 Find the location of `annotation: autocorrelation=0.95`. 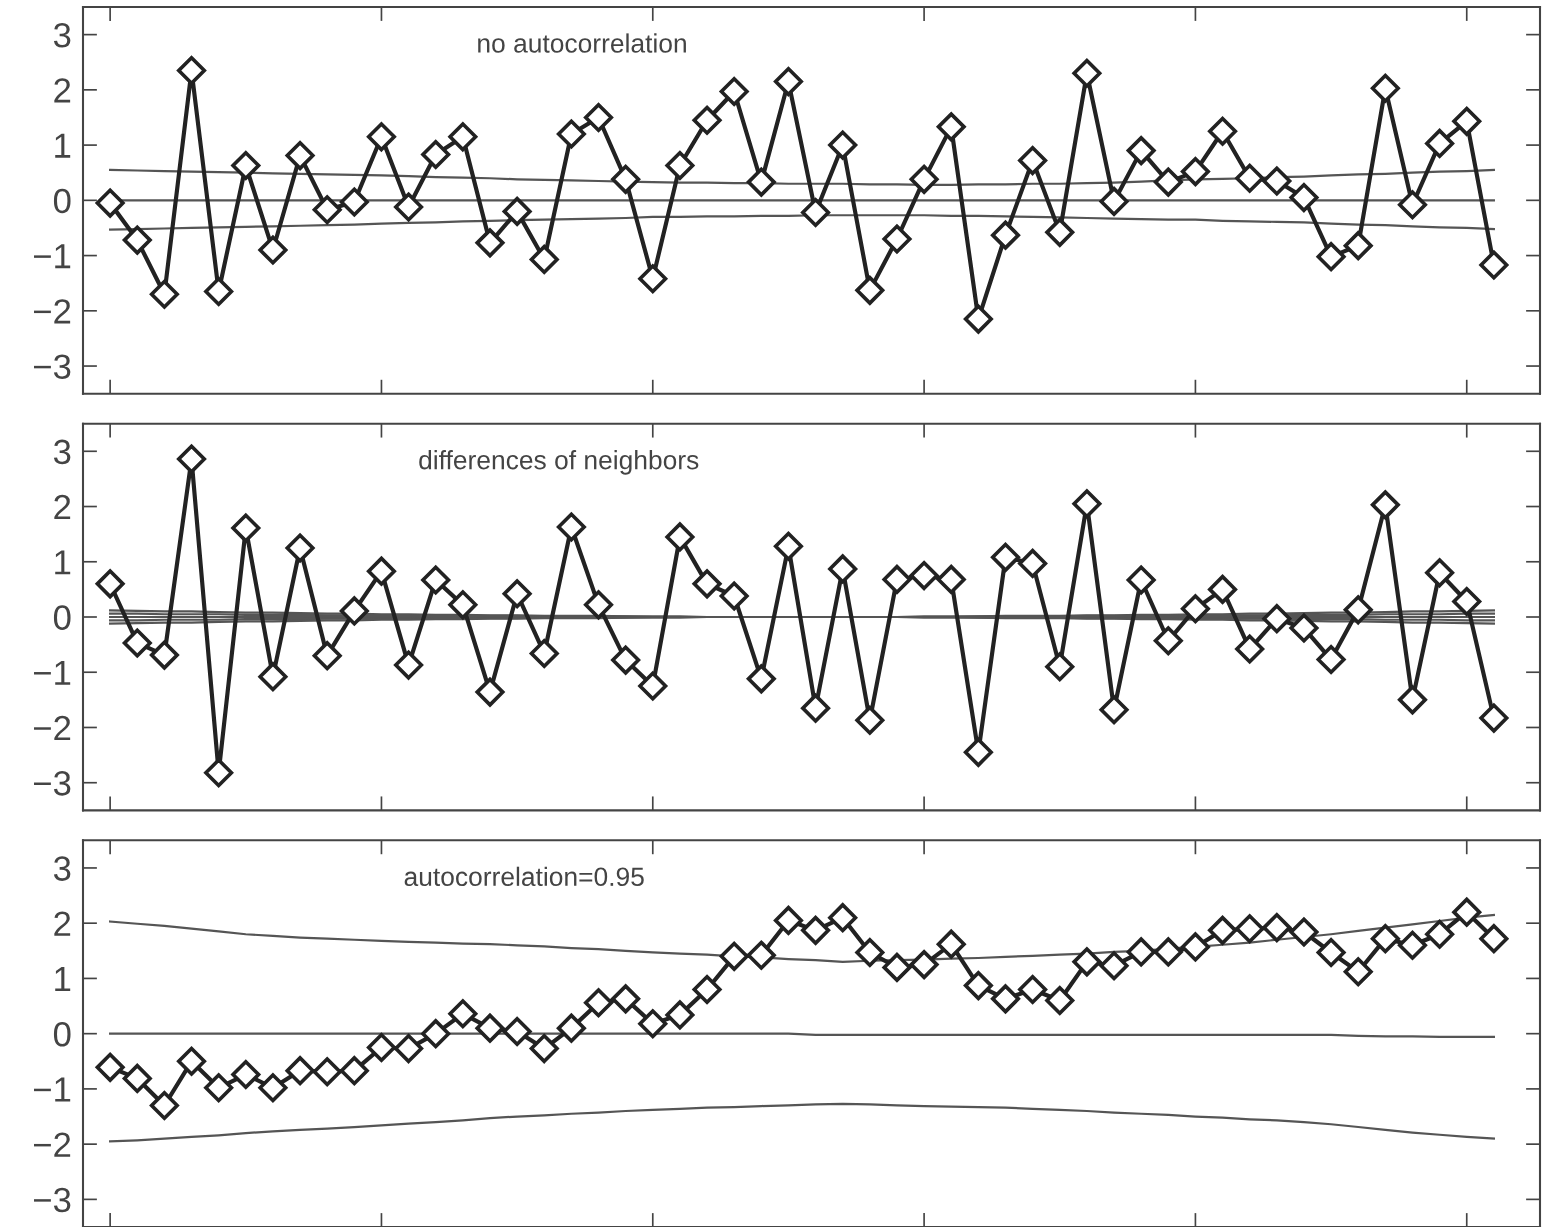

annotation: autocorrelation=0.95 is located at coordinates (524, 876).